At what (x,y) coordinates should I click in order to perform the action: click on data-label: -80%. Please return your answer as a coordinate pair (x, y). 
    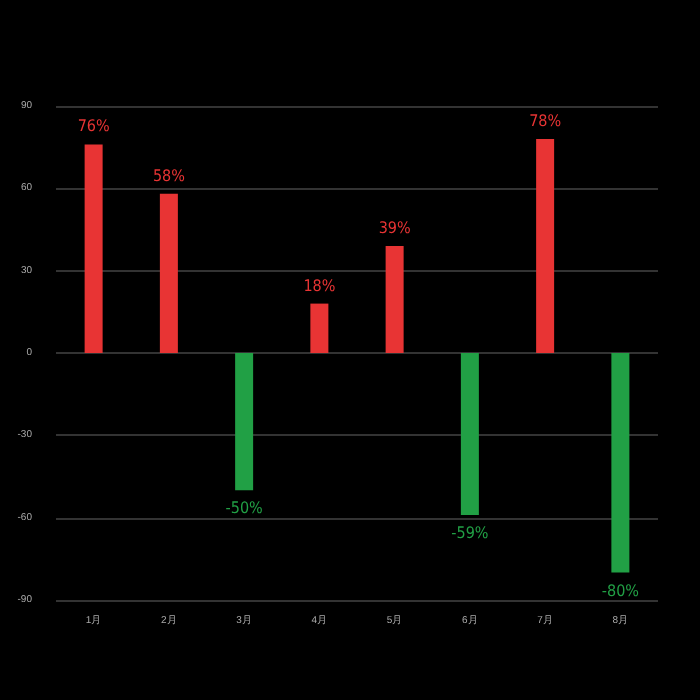
    Looking at the image, I should click on (620, 590).